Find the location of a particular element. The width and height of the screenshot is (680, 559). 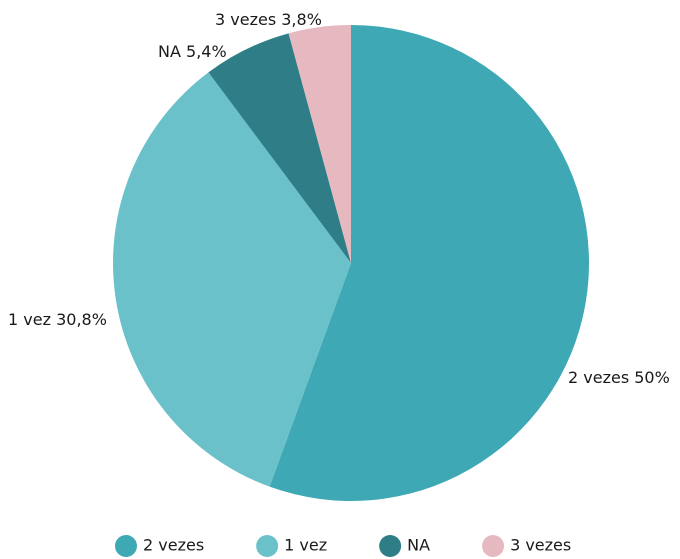

data-label-value: 50% is located at coordinates (652, 377).